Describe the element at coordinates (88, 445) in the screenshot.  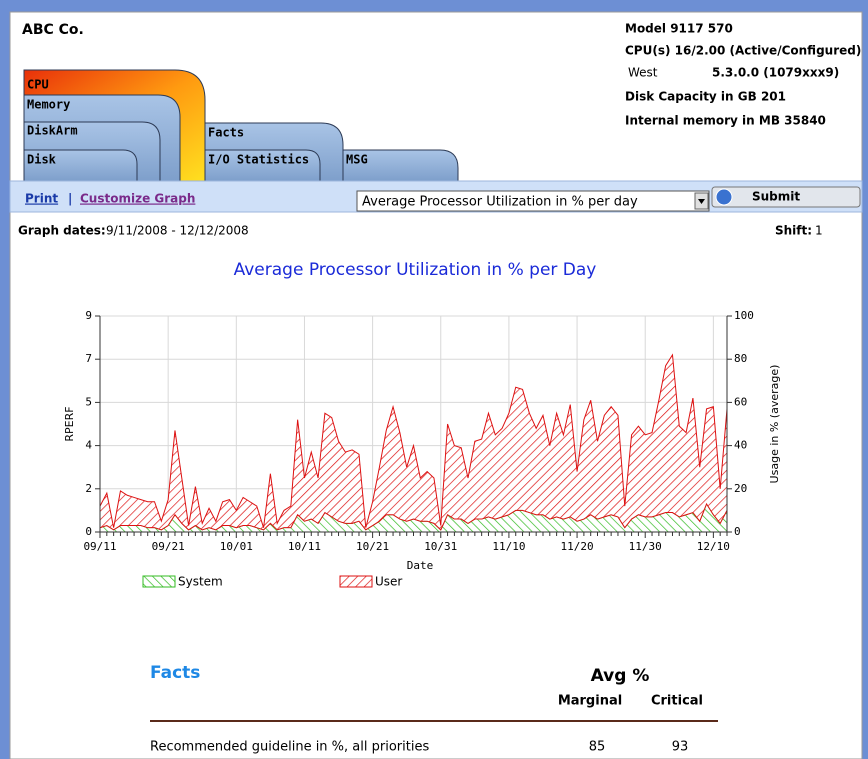
I see `y-tick-label: 4` at that location.